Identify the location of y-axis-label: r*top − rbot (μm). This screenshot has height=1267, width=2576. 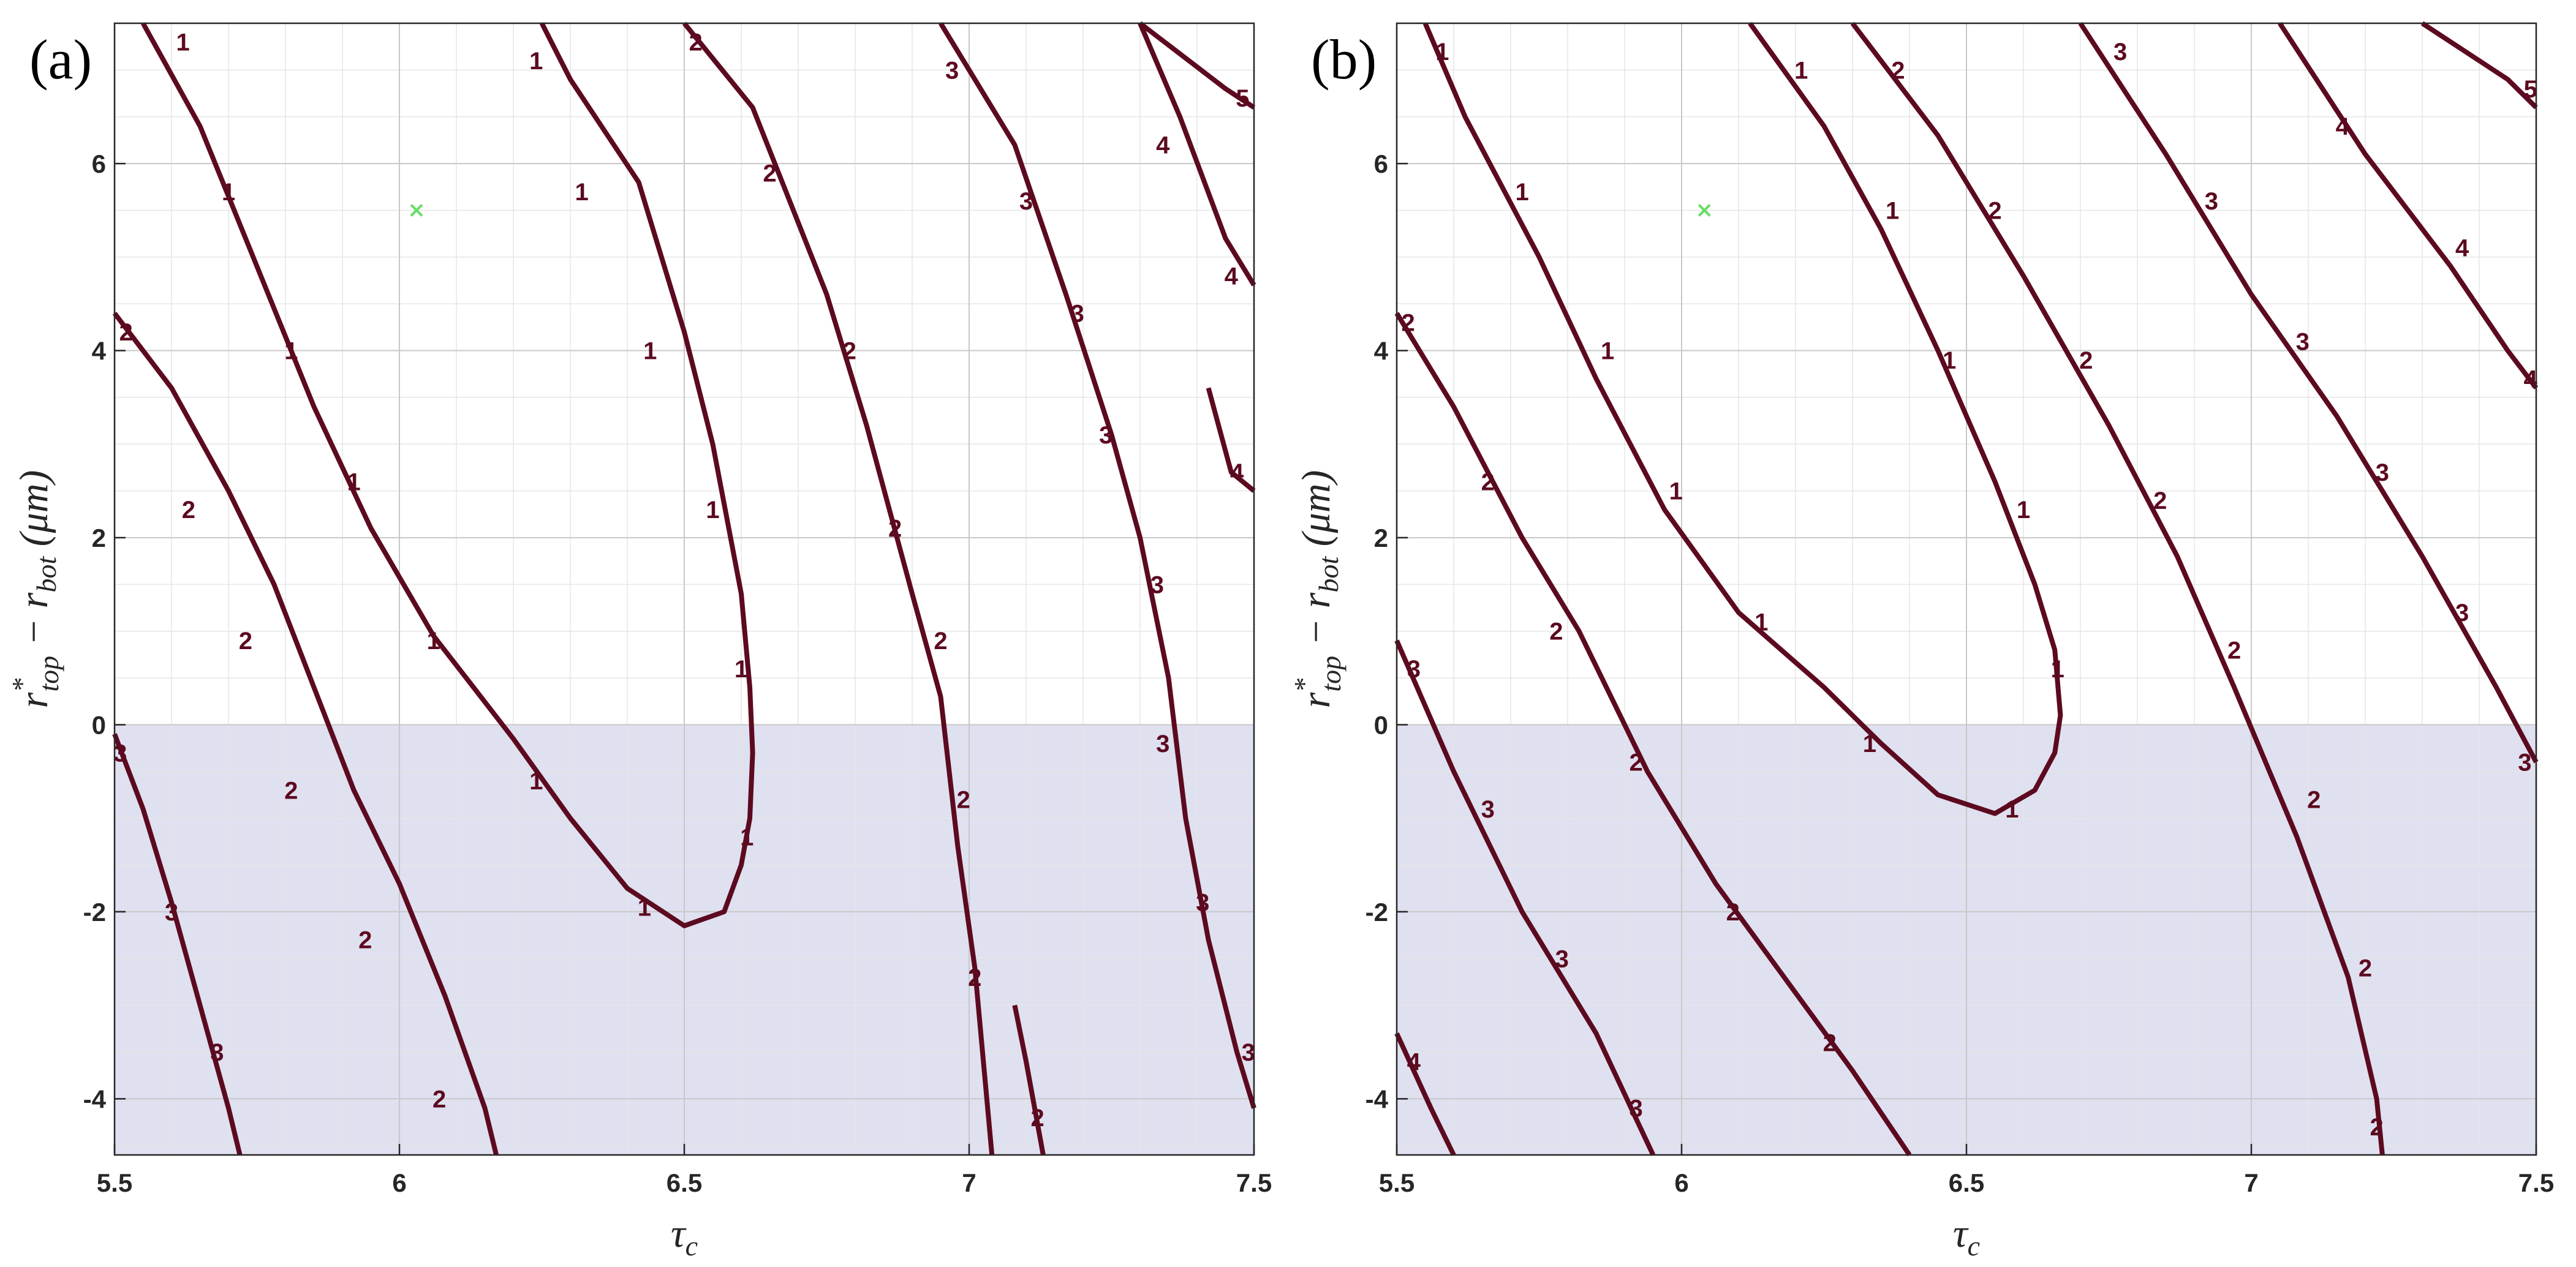
(1317, 589).